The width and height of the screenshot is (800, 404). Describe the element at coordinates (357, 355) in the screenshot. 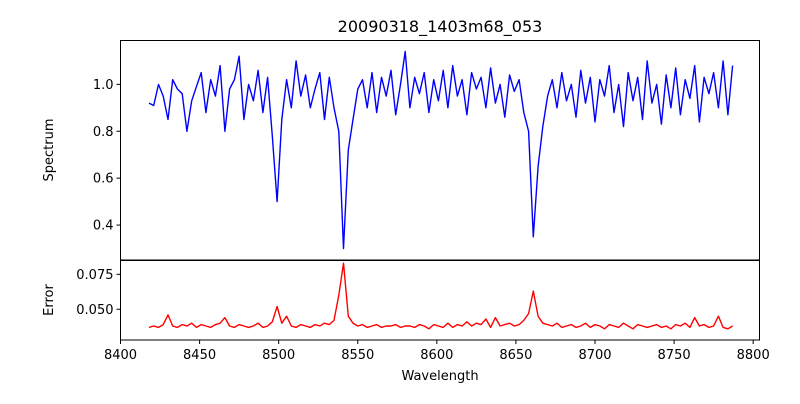

I see `x-tick-label: 8550` at that location.